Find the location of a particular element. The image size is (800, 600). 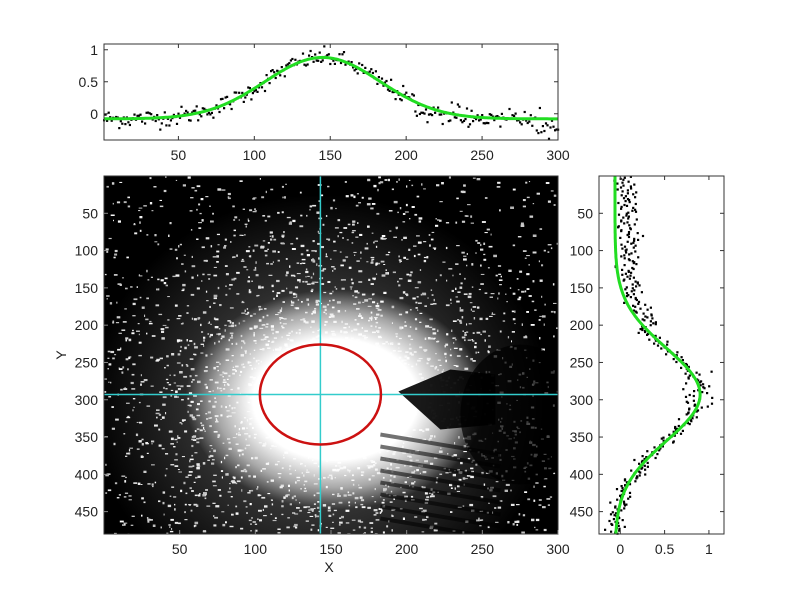

image-y-tick-label: 250 is located at coordinates (87, 362).